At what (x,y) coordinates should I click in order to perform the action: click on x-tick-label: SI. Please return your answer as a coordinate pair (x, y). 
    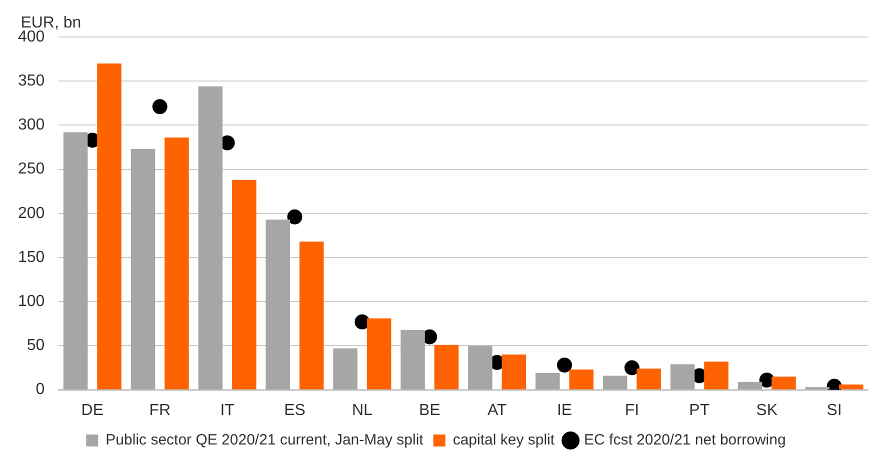
    Looking at the image, I should click on (834, 410).